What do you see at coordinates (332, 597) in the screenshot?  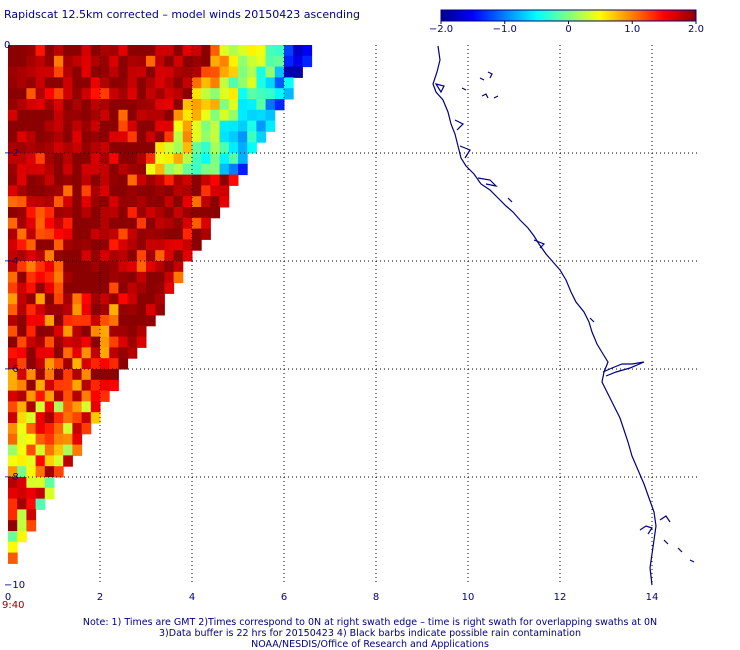 I see `x-axis-ticks: 0 2 4 6 8 10 12 14` at bounding box center [332, 597].